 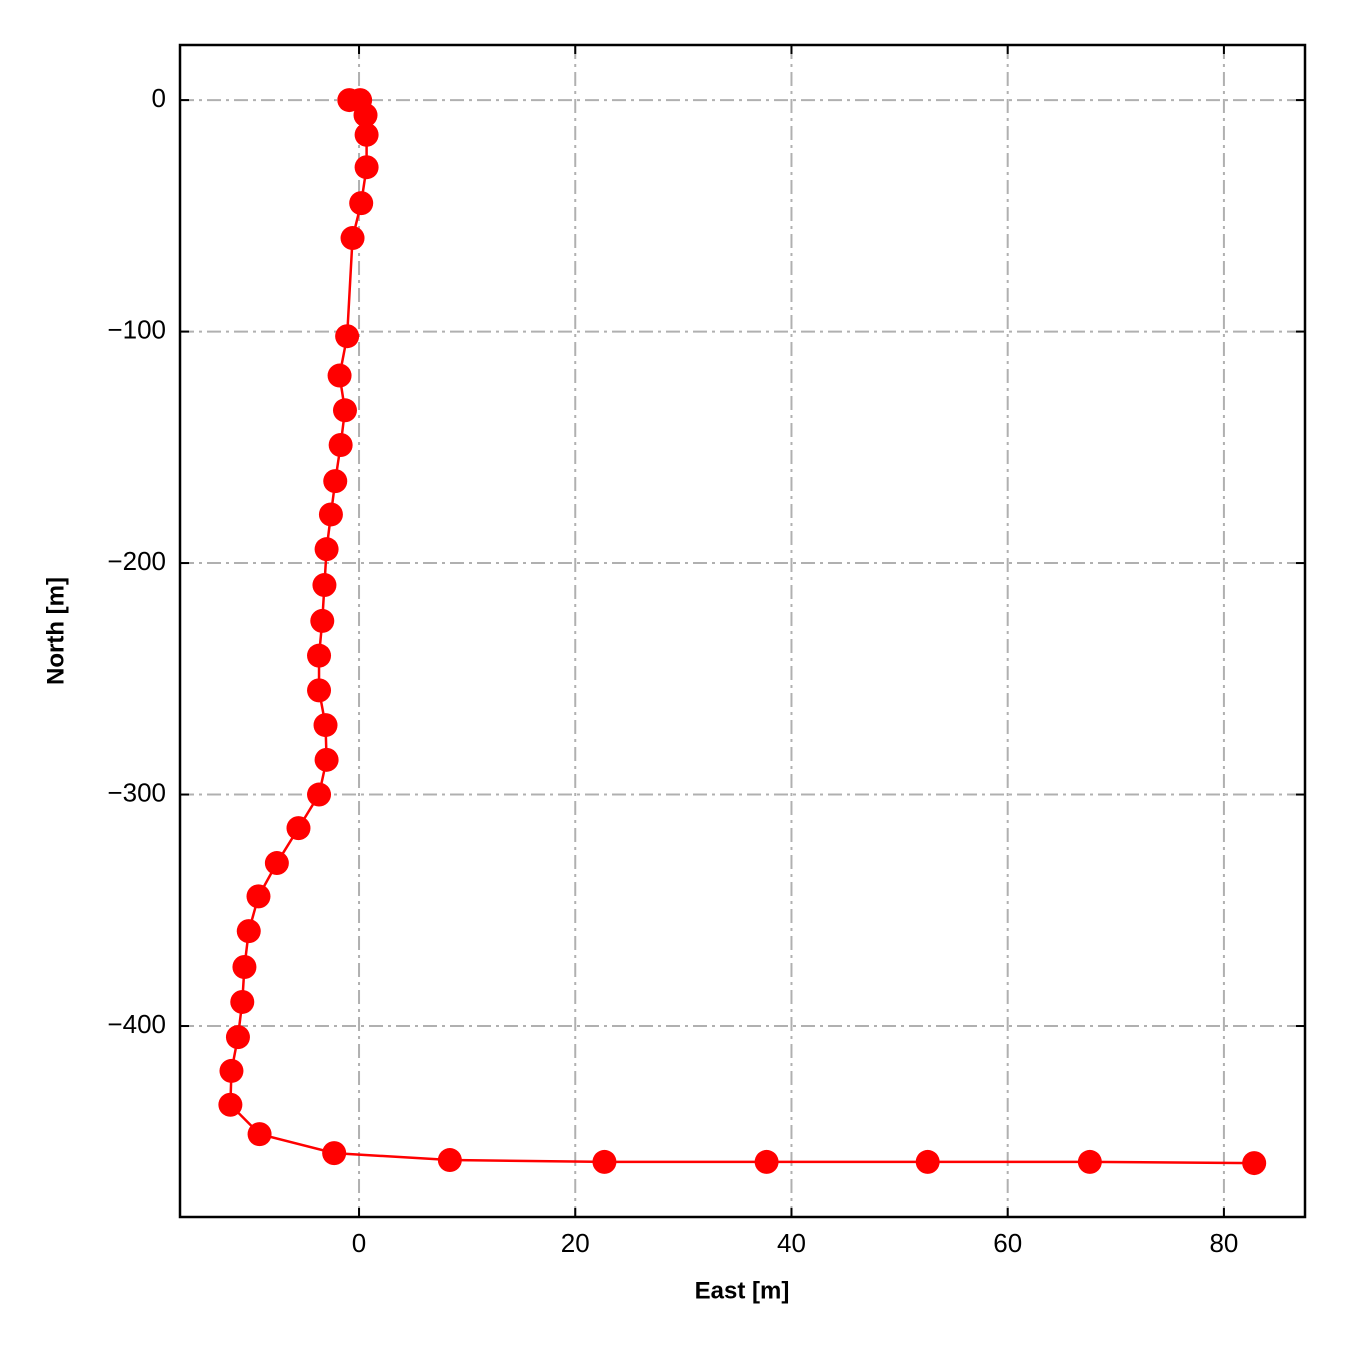 What do you see at coordinates (791, 1243) in the screenshot?
I see `x-tick-label: 40` at bounding box center [791, 1243].